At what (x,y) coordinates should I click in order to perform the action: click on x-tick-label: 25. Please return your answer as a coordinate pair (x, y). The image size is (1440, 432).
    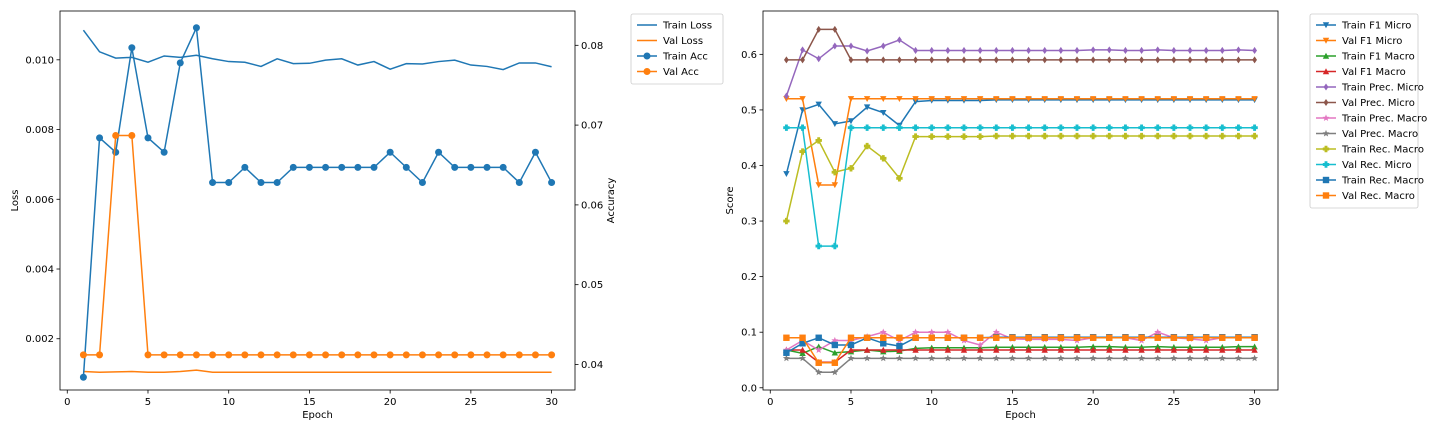
    Looking at the image, I should click on (1174, 402).